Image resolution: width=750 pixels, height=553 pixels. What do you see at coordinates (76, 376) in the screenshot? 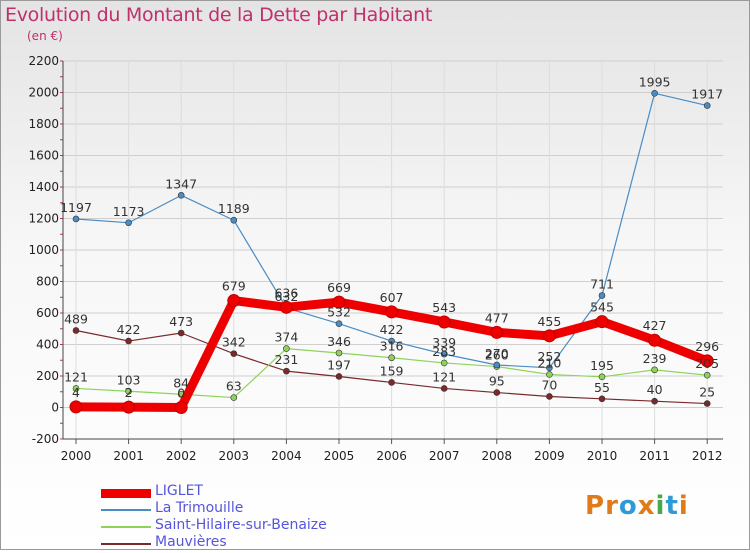
I see `data-label-saint-hilaire-sur-benaize: 121` at bounding box center [76, 376].